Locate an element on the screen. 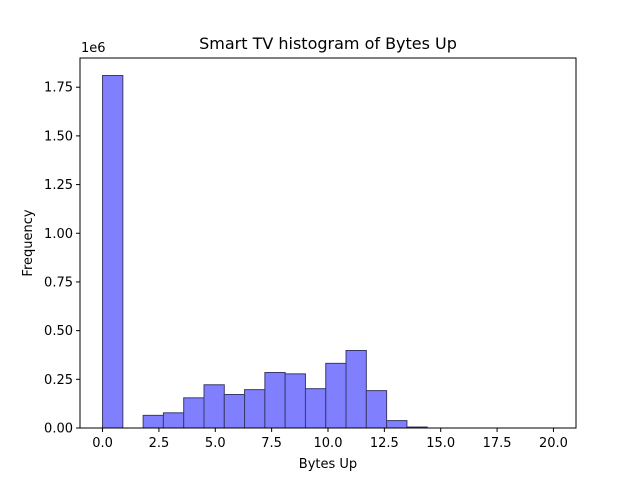 This screenshot has height=480, width=640. y-axis-title: Frequency is located at coordinates (28, 242).